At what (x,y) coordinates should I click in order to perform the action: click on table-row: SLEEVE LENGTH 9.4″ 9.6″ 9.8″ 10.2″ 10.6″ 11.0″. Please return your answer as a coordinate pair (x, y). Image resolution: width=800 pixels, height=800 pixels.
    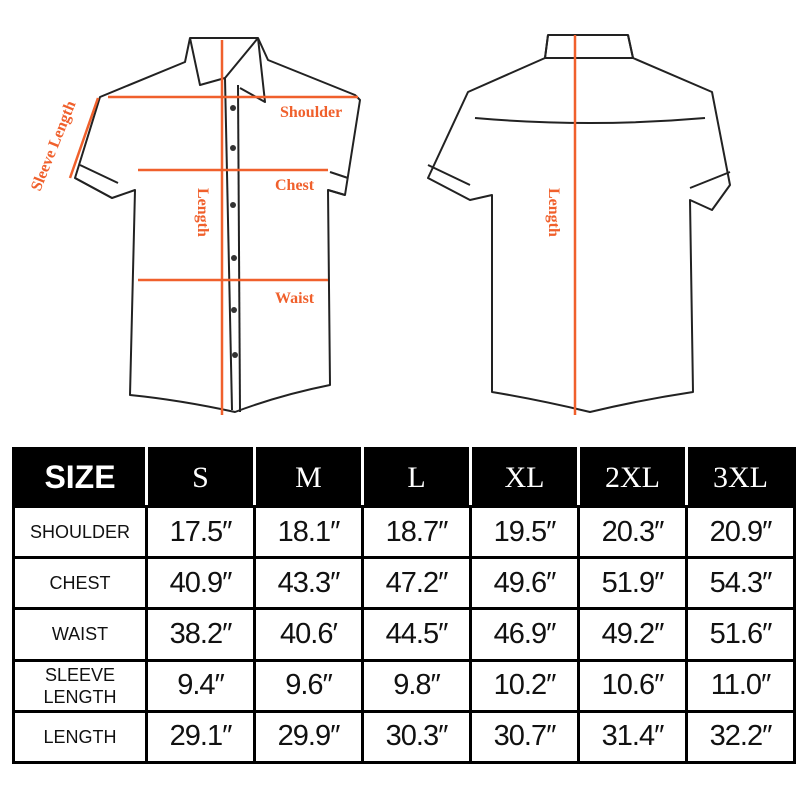
    Looking at the image, I should click on (404, 685).